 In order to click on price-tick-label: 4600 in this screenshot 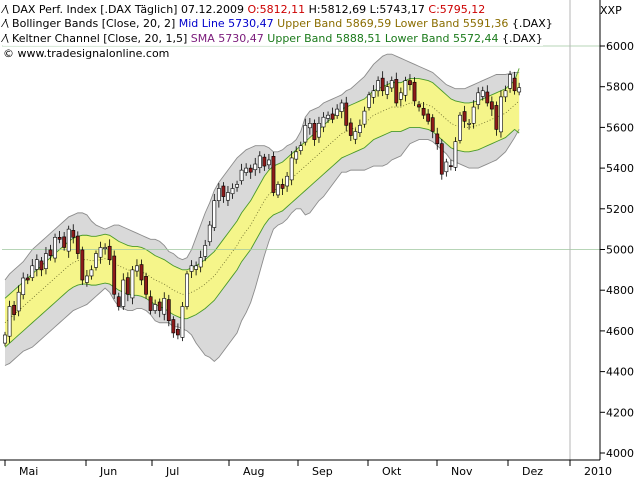, I will do `click(620, 331)`.